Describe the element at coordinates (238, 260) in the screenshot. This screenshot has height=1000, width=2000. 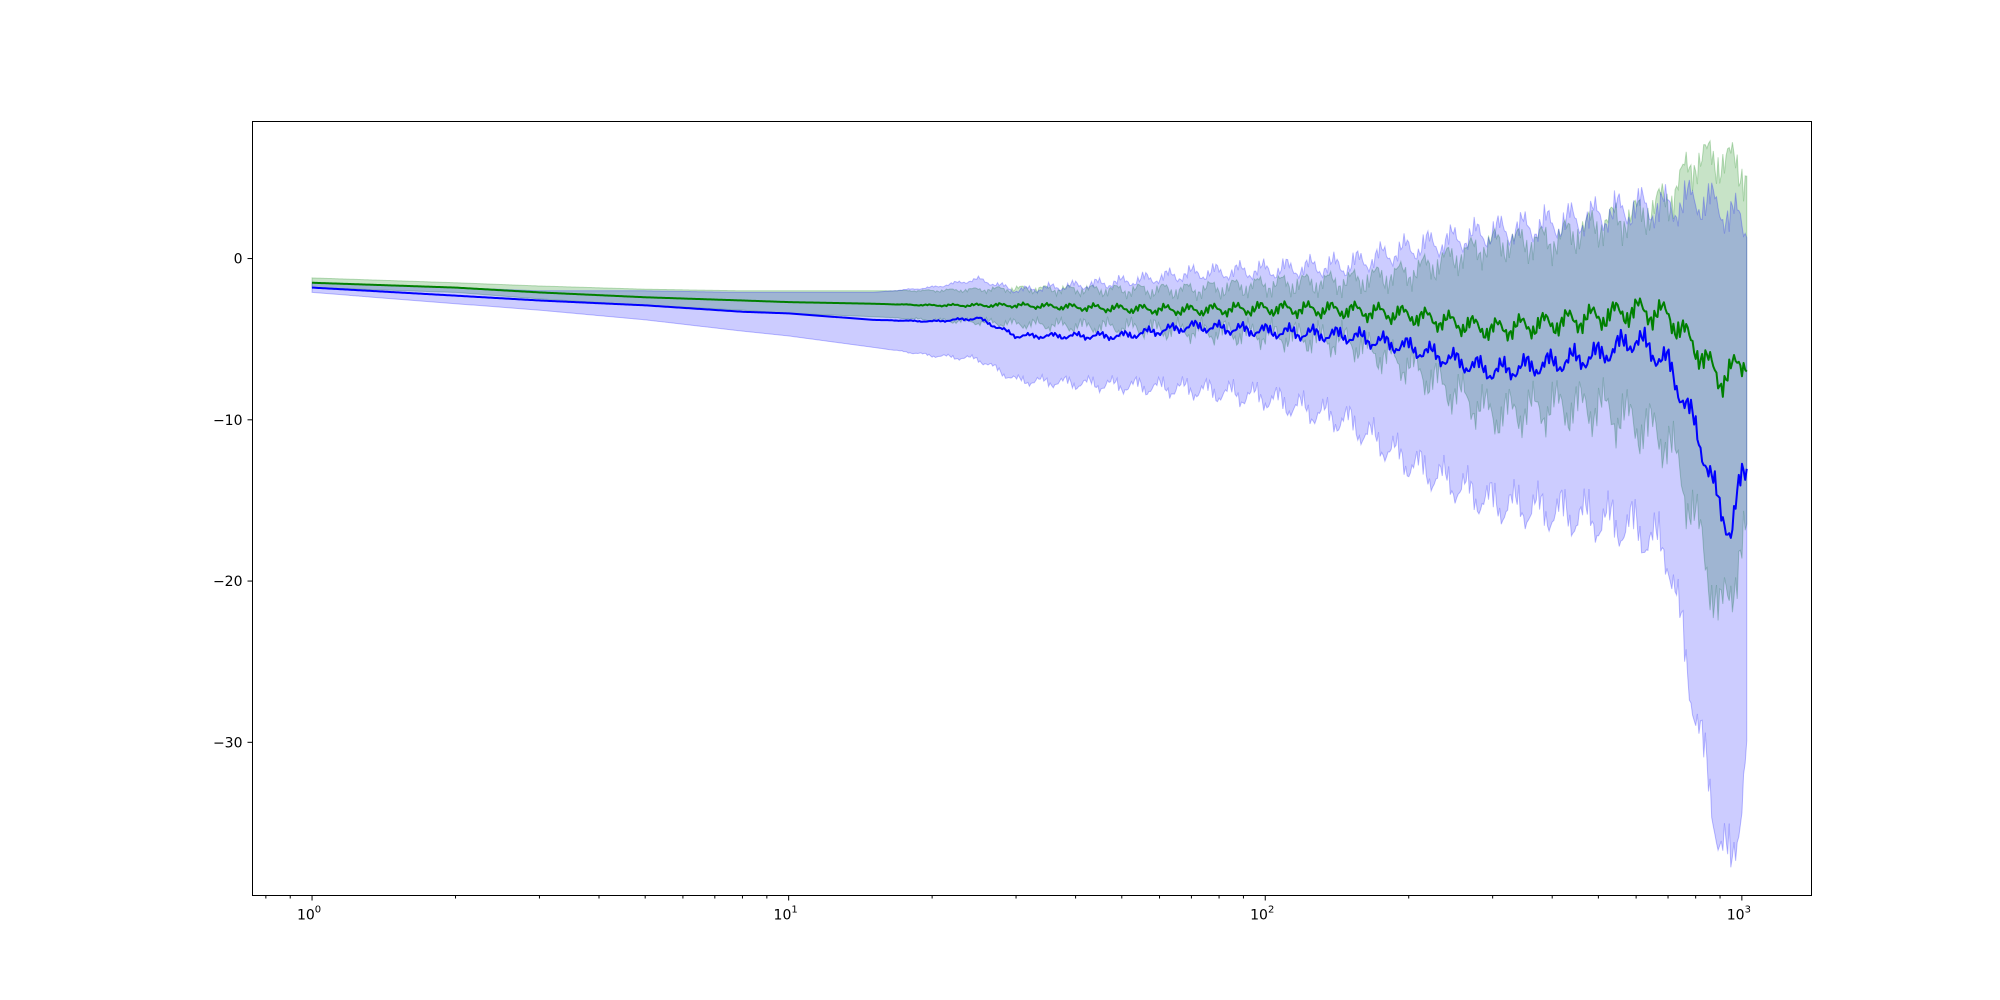
I see `y-tick-label: 0` at that location.